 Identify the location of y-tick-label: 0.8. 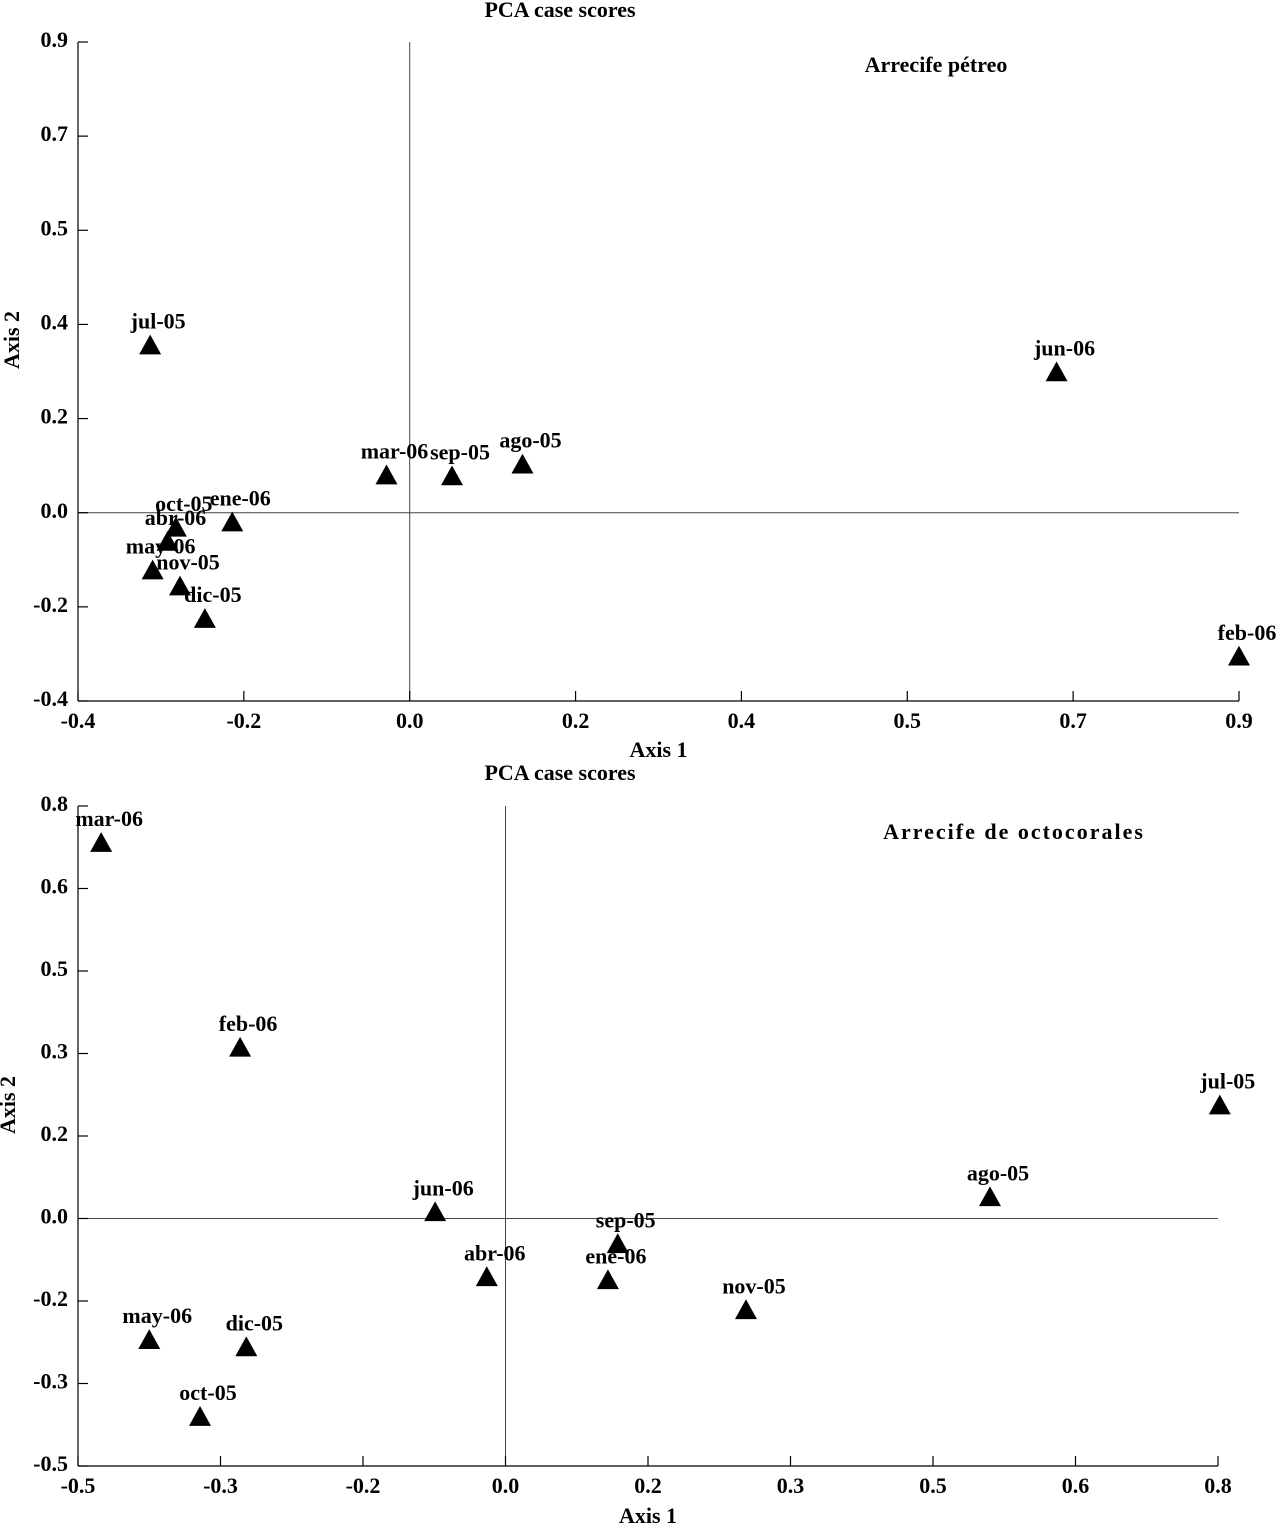
(55, 803).